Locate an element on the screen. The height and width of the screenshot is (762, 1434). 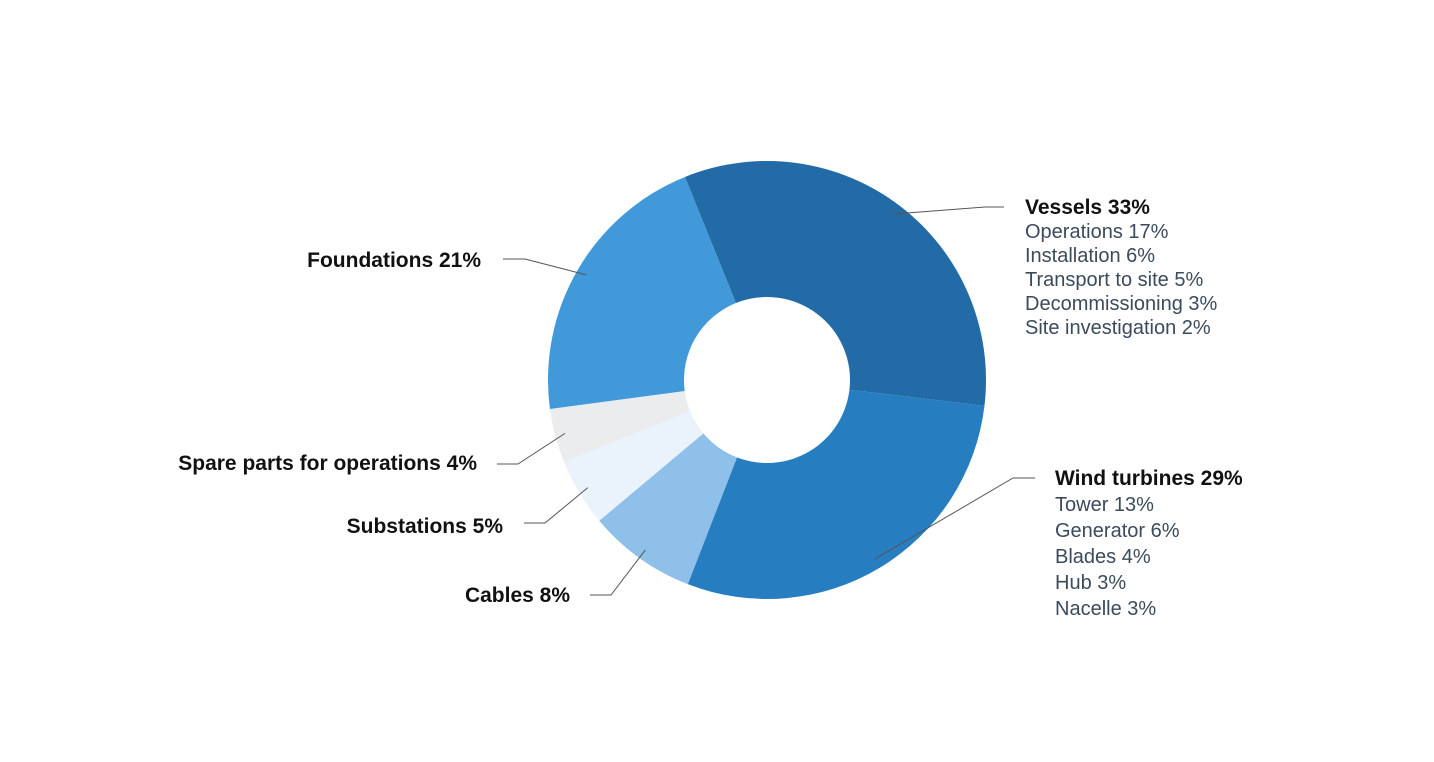
breakdown-label-wind-turbines-blades: Blades 4% is located at coordinates (1103, 557).